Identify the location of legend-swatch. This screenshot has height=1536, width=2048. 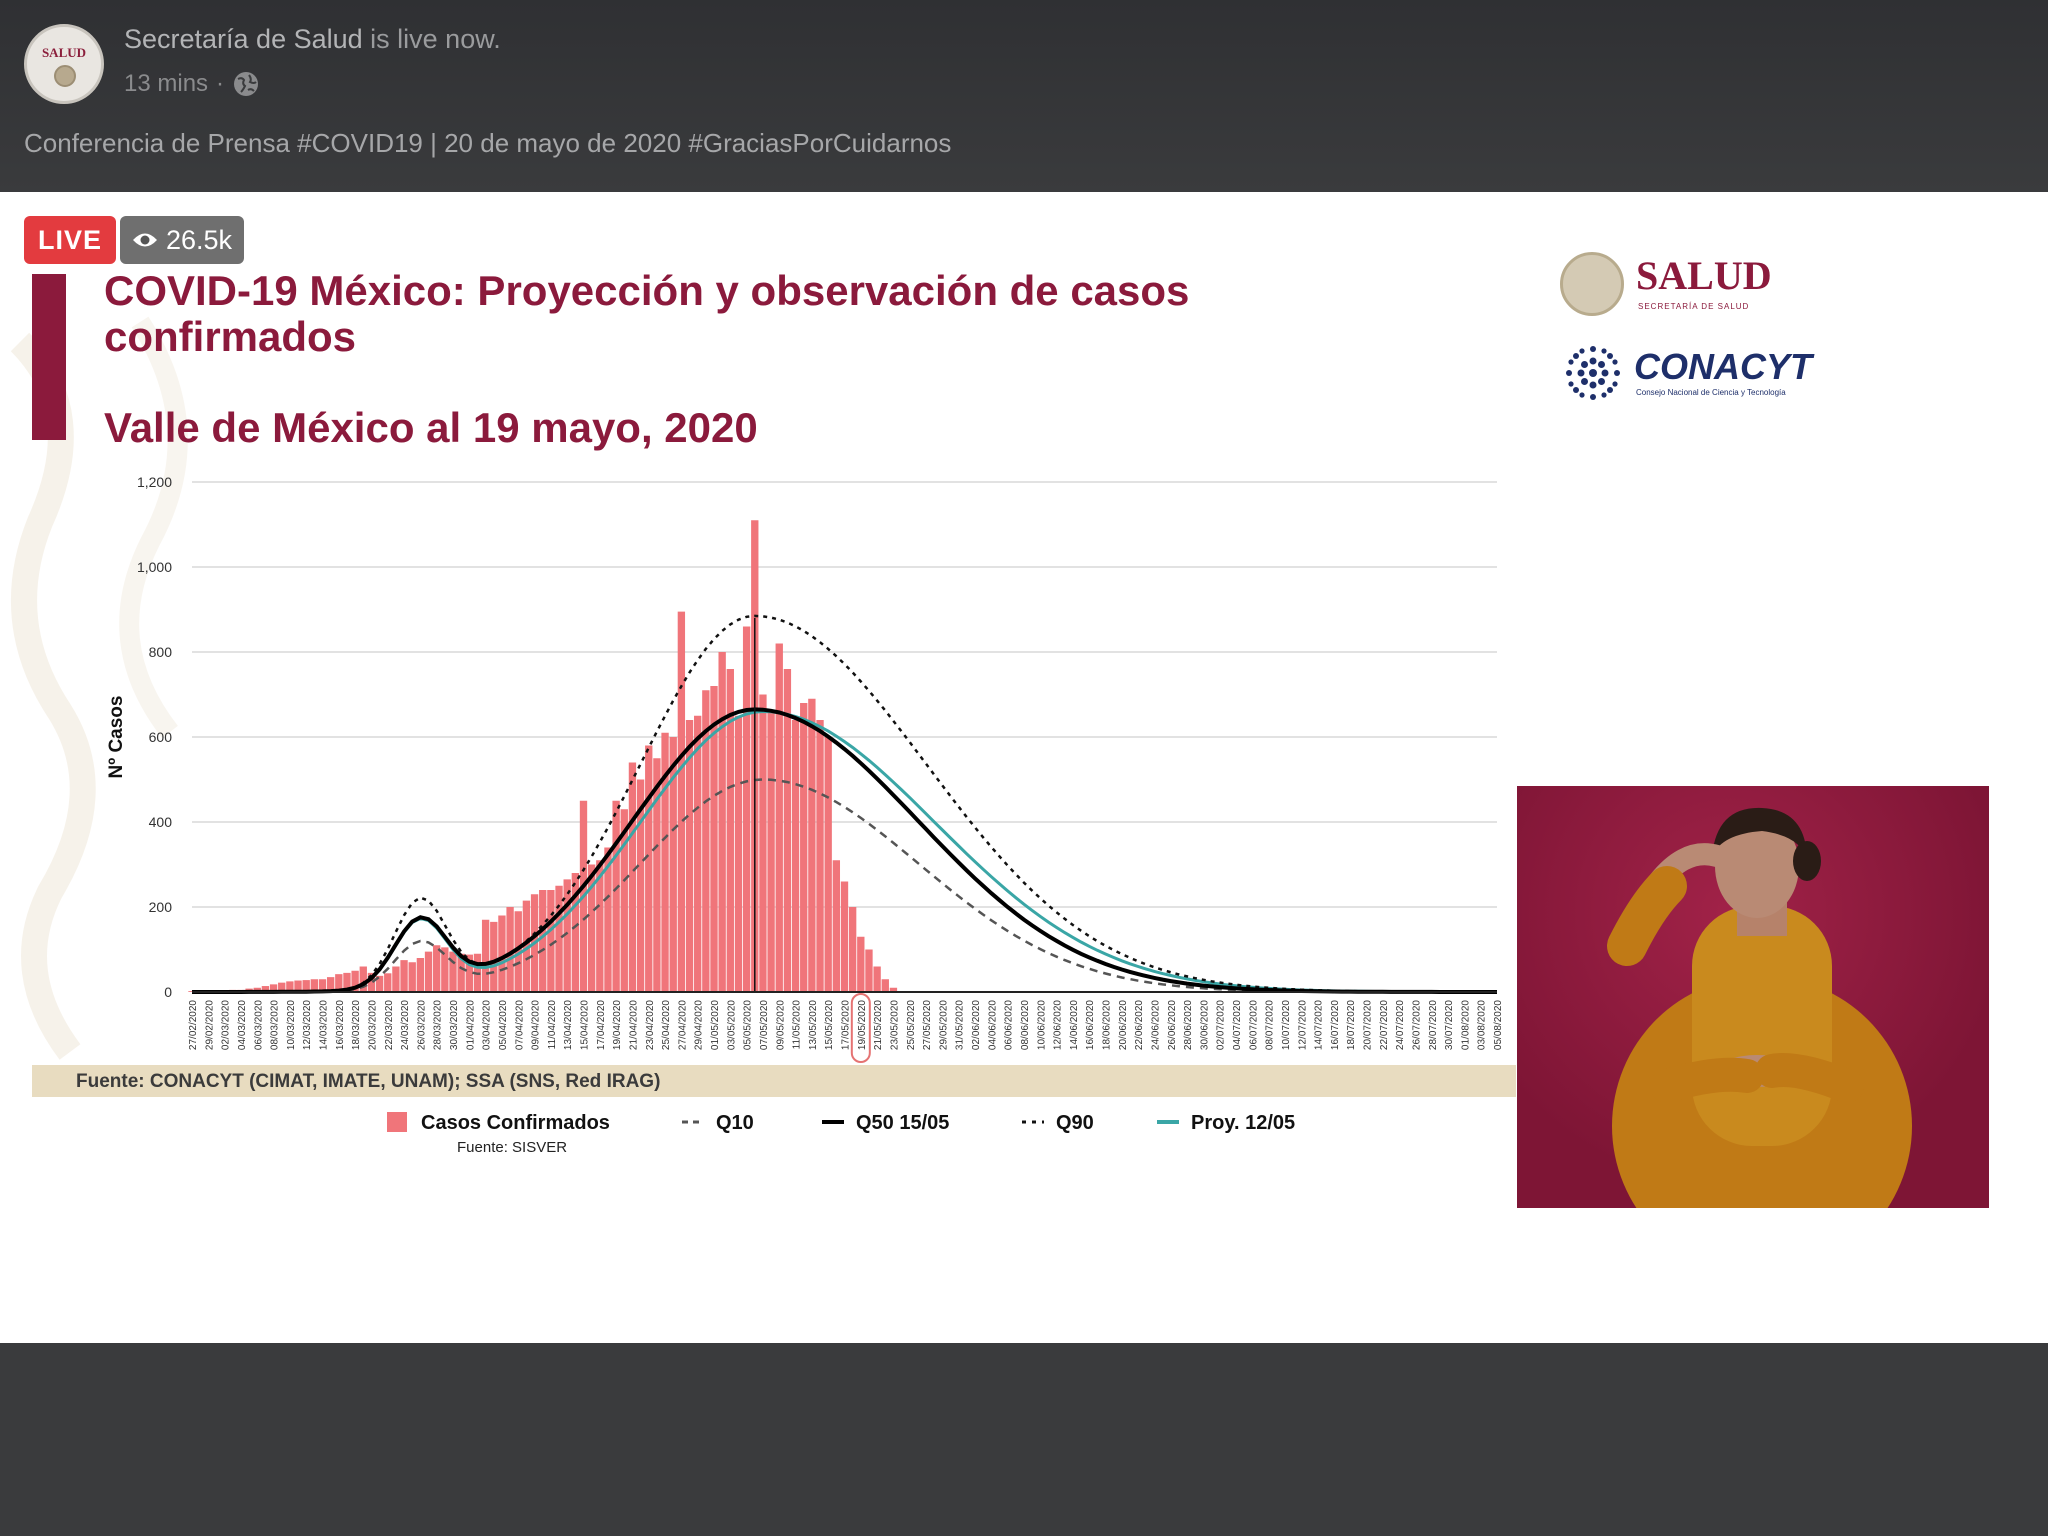
(397, 1122).